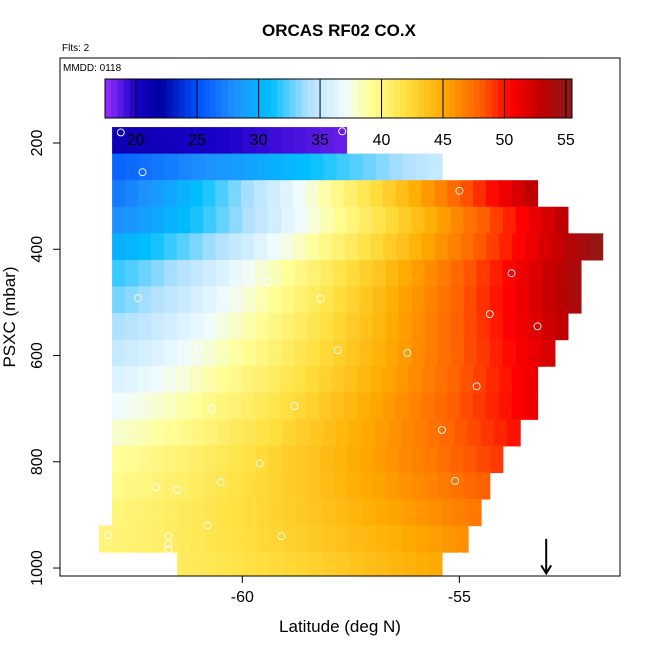 This screenshot has height=650, width=650. What do you see at coordinates (242, 597) in the screenshot?
I see `x-tick-label: -60` at bounding box center [242, 597].